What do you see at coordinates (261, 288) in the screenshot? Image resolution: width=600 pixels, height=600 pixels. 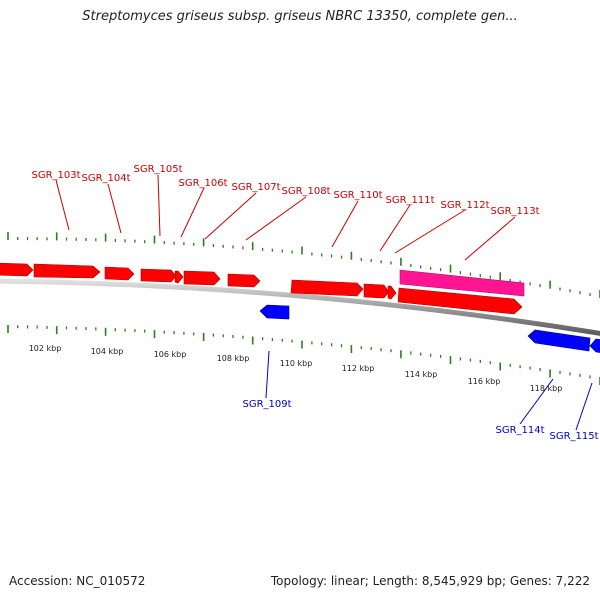 I see `forward-gene-track` at bounding box center [261, 288].